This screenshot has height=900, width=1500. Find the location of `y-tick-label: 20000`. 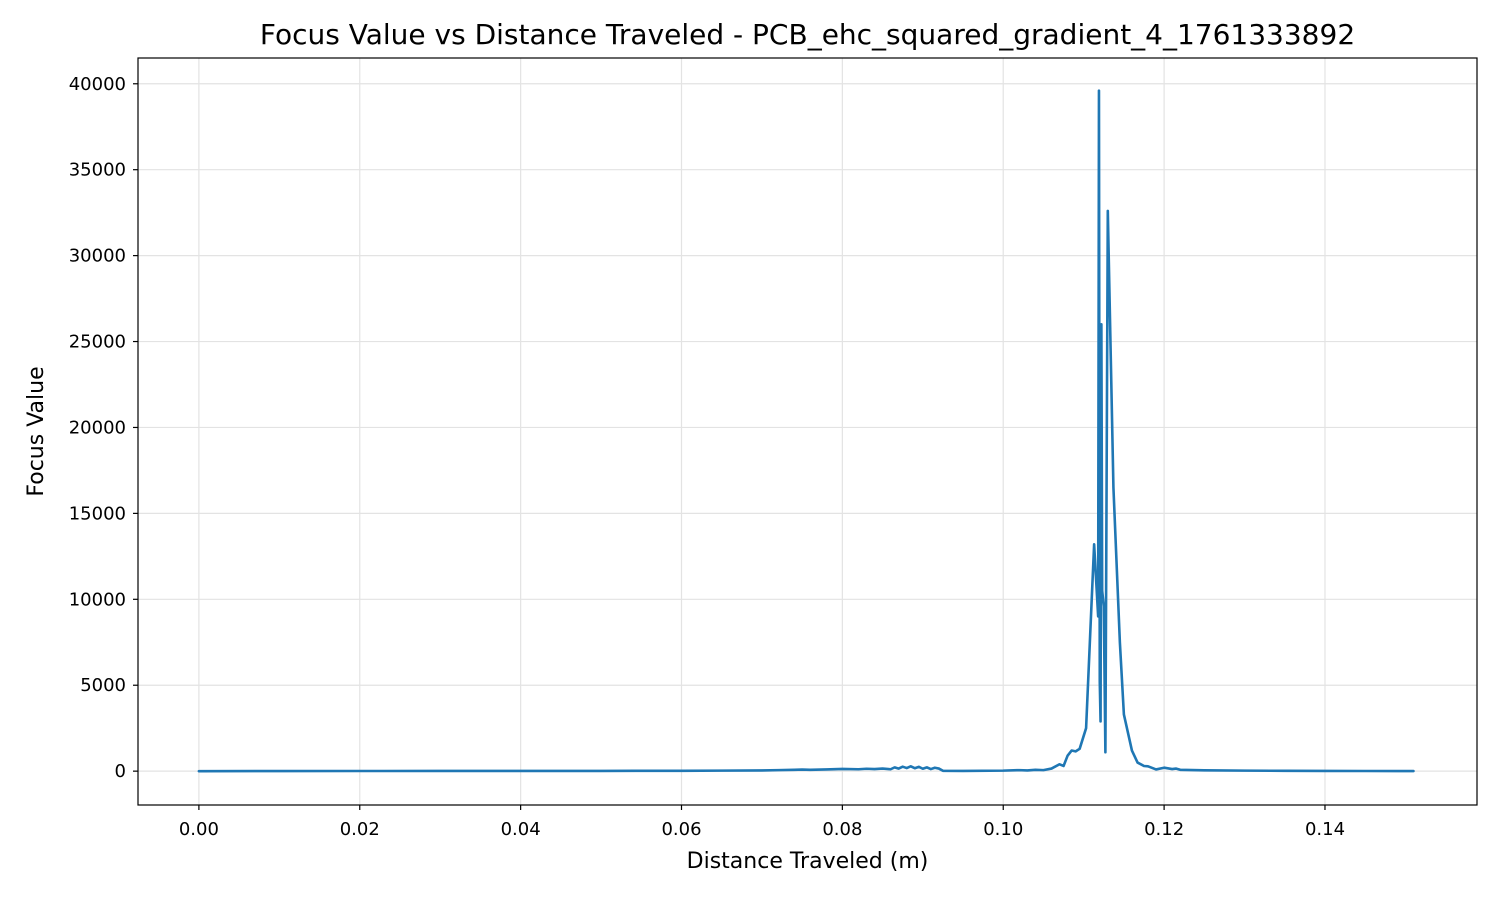

y-tick-label: 20000 is located at coordinates (97, 427).